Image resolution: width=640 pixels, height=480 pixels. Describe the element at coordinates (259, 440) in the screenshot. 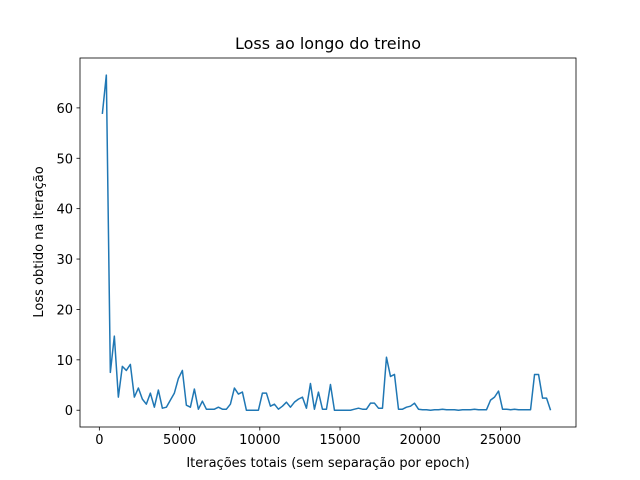

I see `x-tick-label: 10000` at that location.